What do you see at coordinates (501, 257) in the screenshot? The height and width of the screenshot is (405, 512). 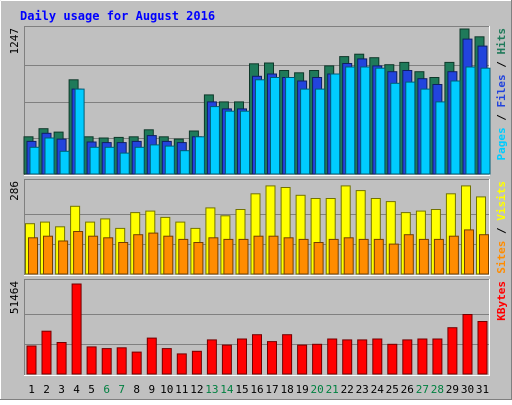 I see `legend-entry-sites: Sites` at bounding box center [501, 257].